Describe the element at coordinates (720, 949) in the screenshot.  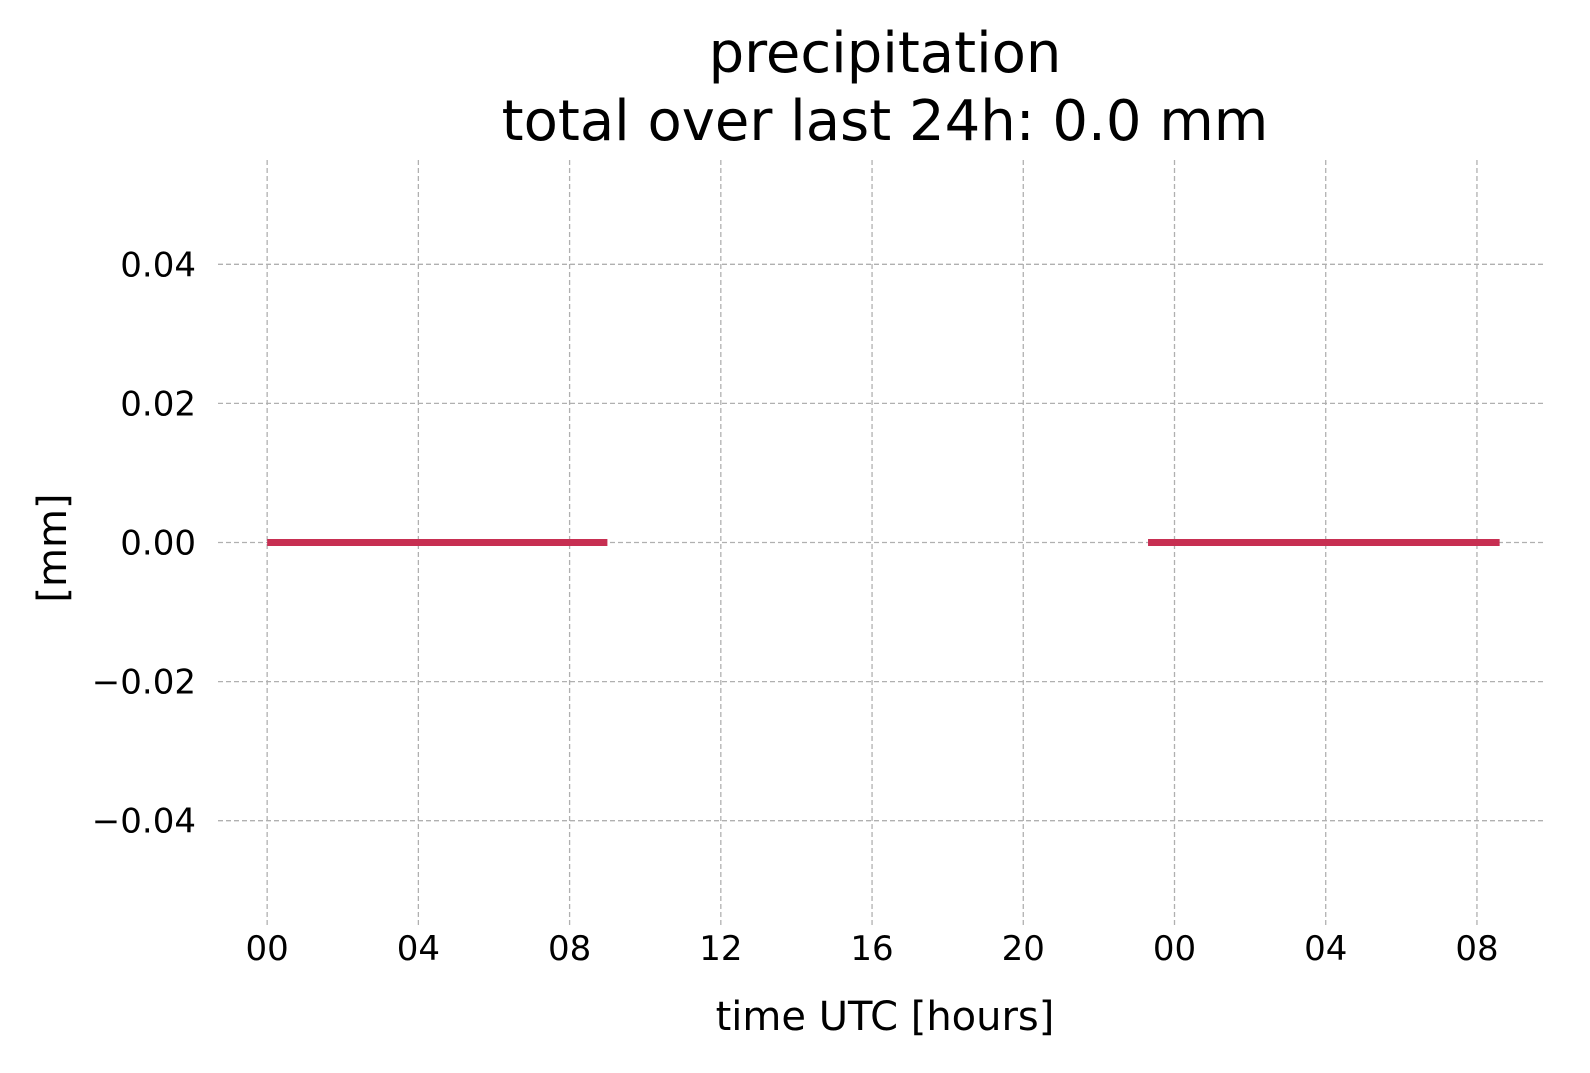
I see `x-tick-label: 12` at that location.